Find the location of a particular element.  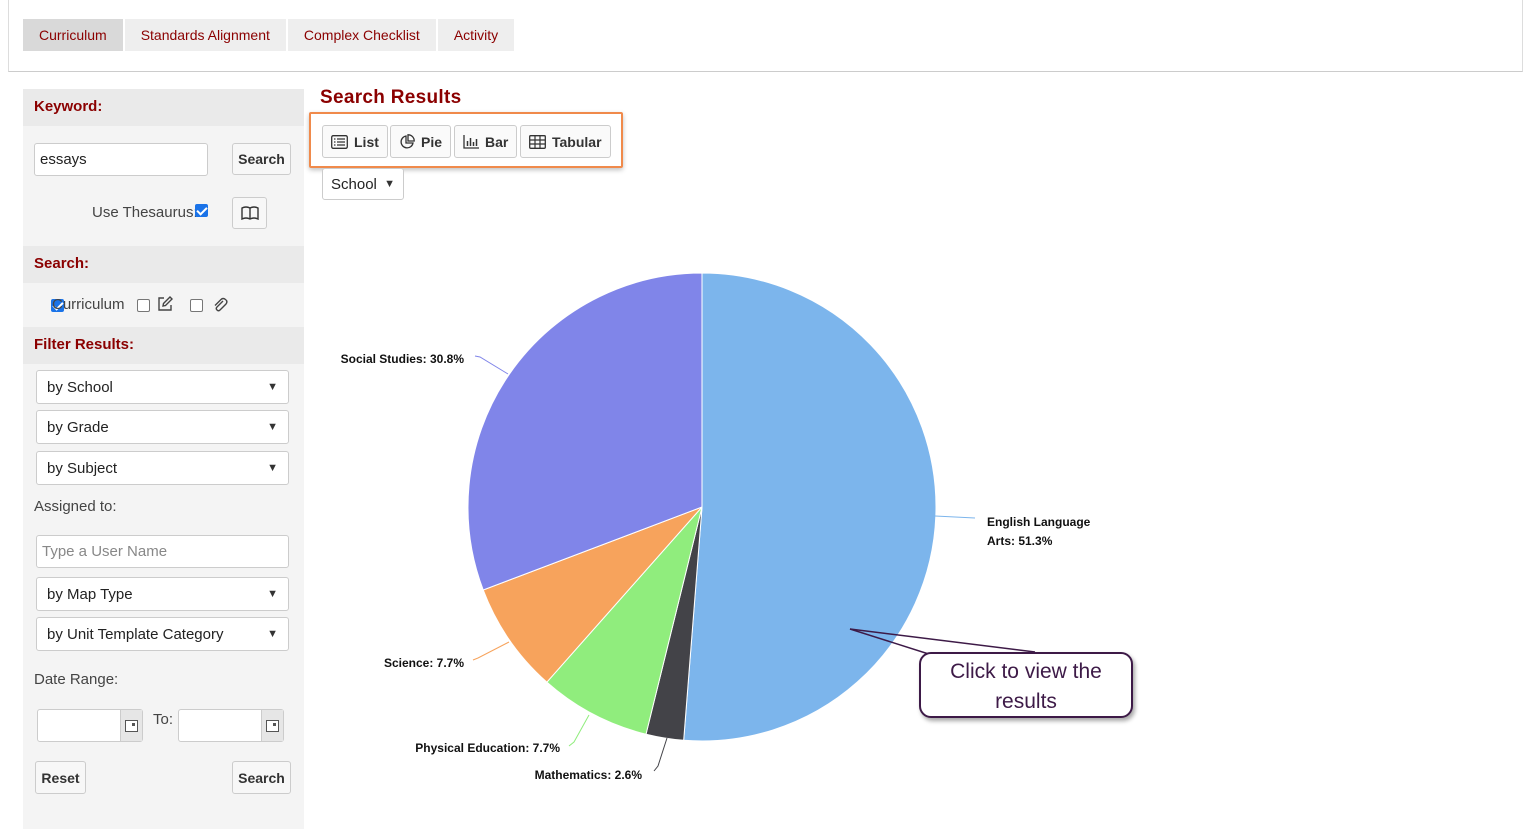

filter-unit-template-select: by Unit Template Category ▼ is located at coordinates (162, 634).